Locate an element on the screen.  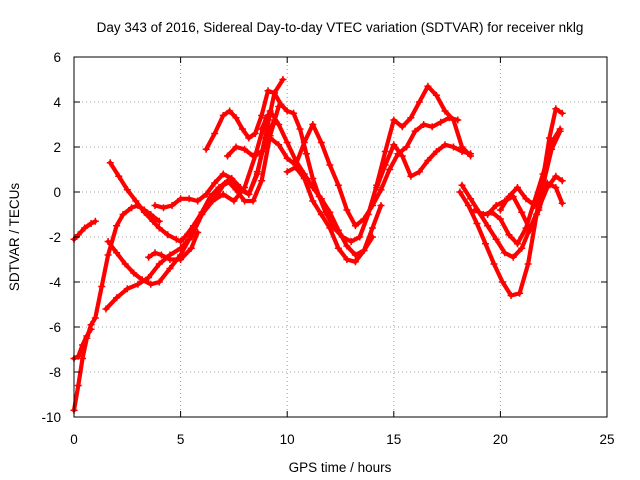
y-tick-label: -10 is located at coordinates (51, 417).